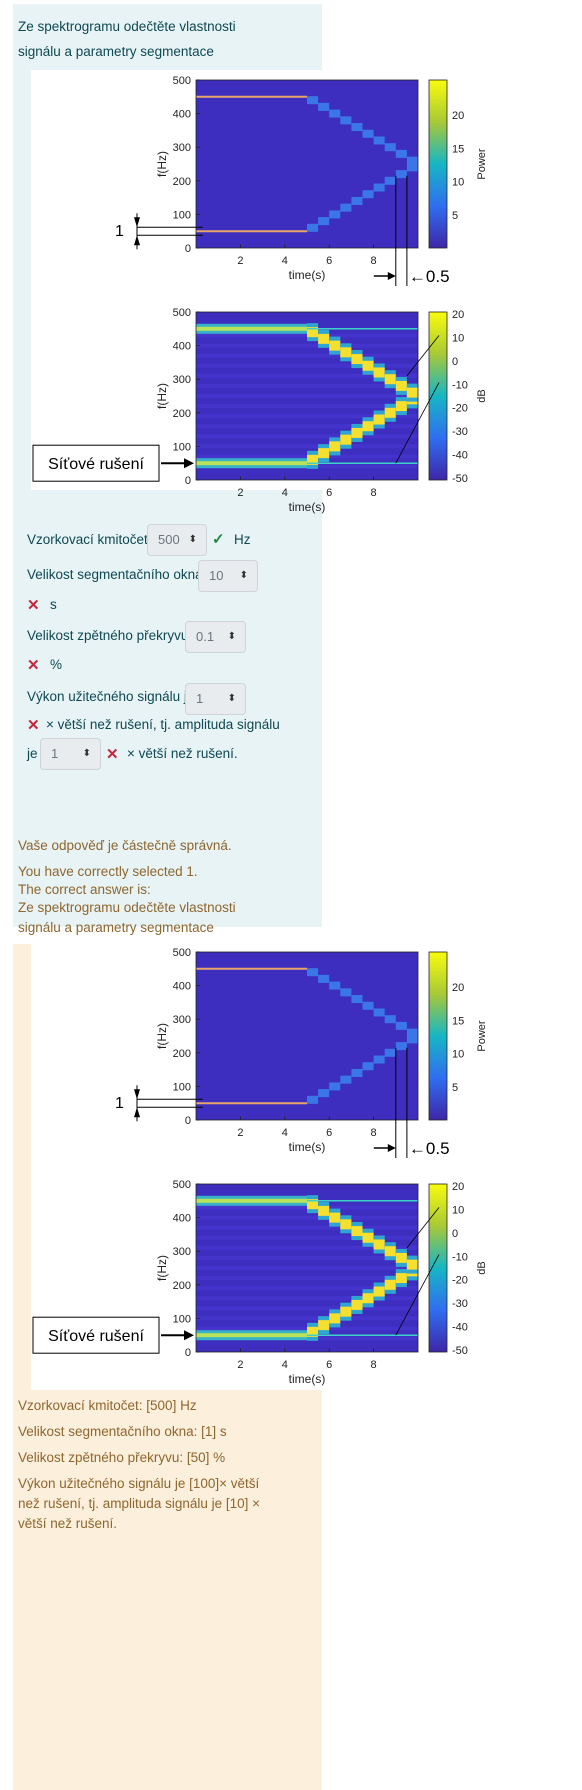  I want to click on pointer-line, so click(423, 356).